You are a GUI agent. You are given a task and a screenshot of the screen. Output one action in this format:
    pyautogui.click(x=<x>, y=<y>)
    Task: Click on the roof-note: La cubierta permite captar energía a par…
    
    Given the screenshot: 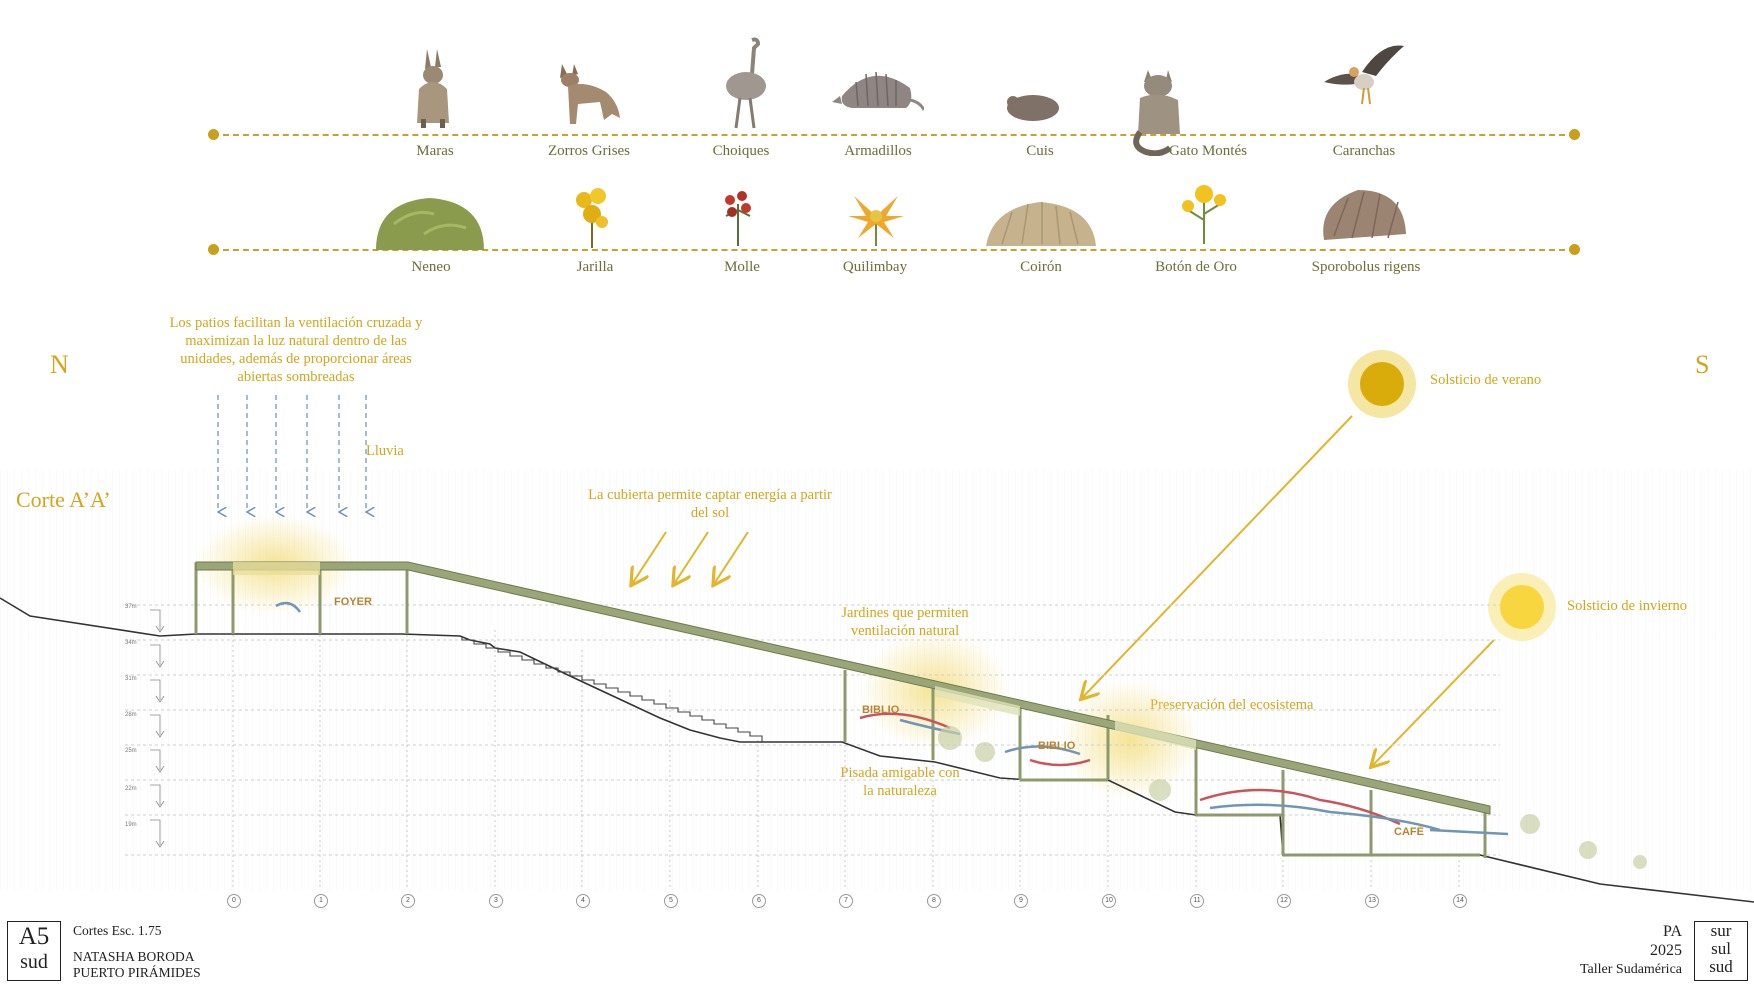 What is the action you would take?
    pyautogui.click(x=710, y=504)
    